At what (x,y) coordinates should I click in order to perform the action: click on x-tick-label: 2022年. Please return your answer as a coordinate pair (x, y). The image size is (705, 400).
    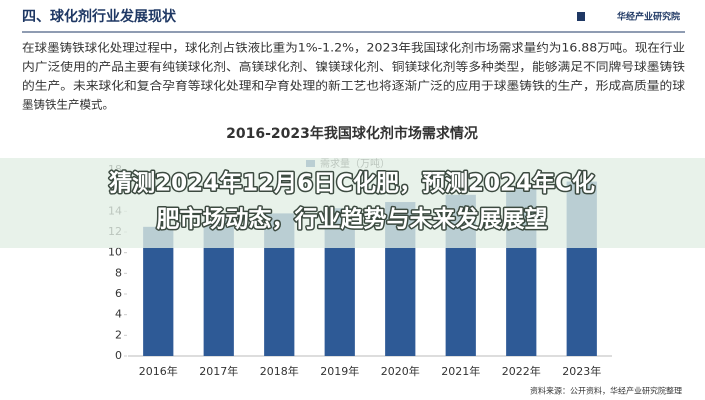
    Looking at the image, I should click on (521, 371).